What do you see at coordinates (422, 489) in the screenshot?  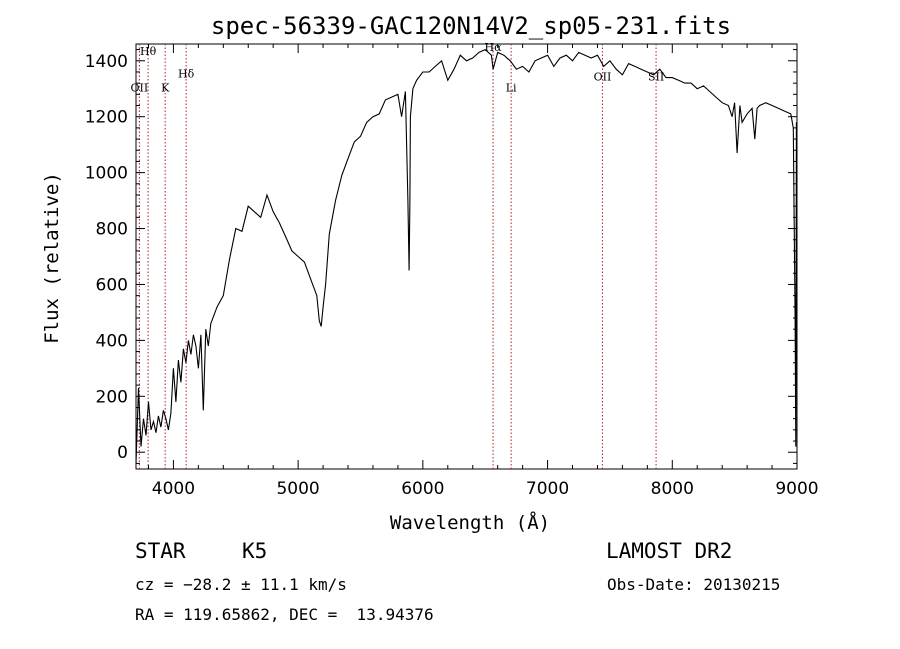 I see `x-tick-label-2: 6000` at bounding box center [422, 489].